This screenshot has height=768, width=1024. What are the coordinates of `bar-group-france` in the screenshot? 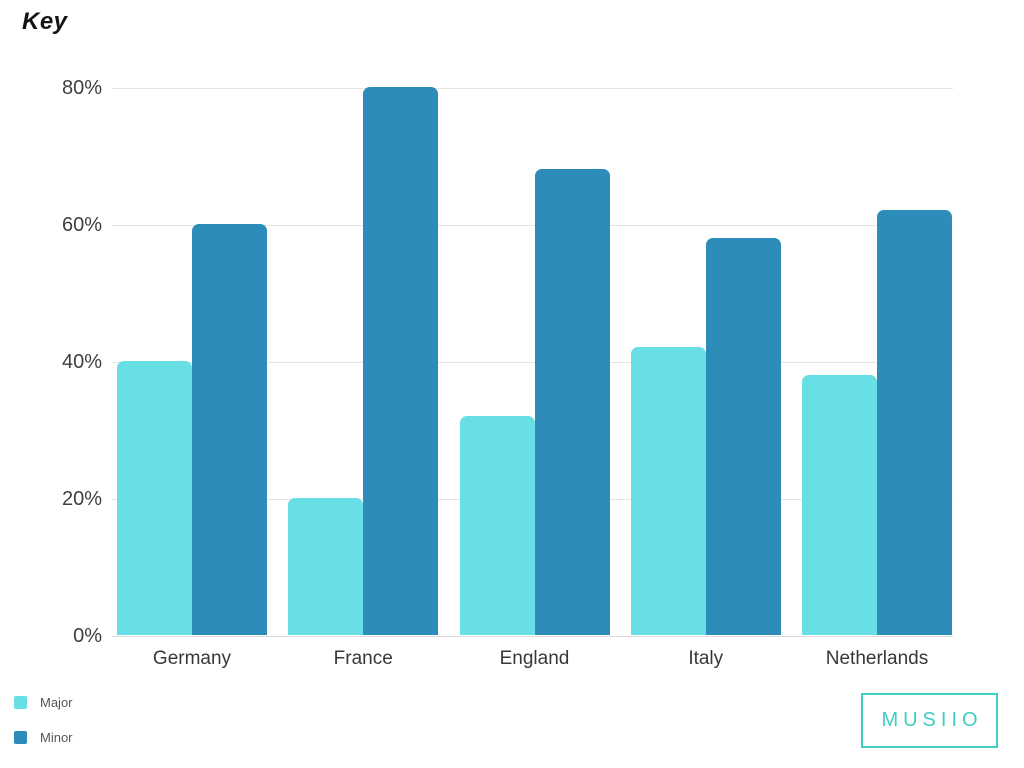 It's located at (363, 361).